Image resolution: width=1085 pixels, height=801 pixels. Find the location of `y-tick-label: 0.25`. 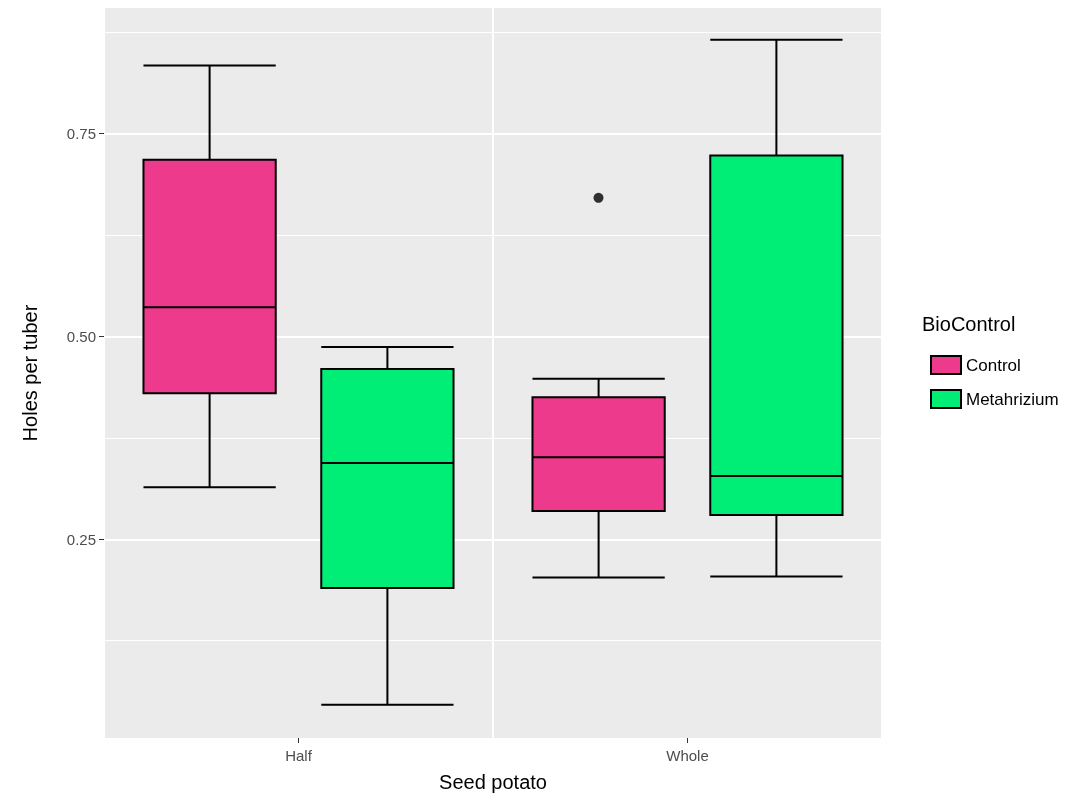

y-tick-label: 0.25 is located at coordinates (81, 539).